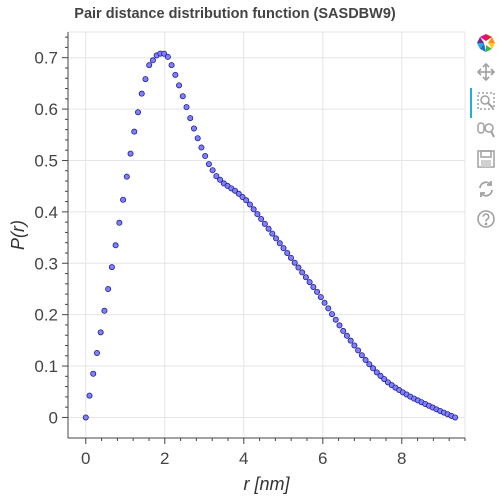 This screenshot has width=500, height=500. What do you see at coordinates (322, 458) in the screenshot?
I see `x-tick-label: 6` at bounding box center [322, 458].